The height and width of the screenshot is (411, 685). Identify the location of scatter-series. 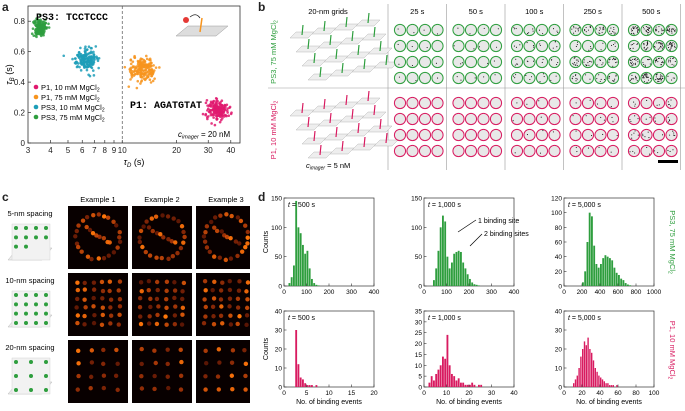
(40, 26).